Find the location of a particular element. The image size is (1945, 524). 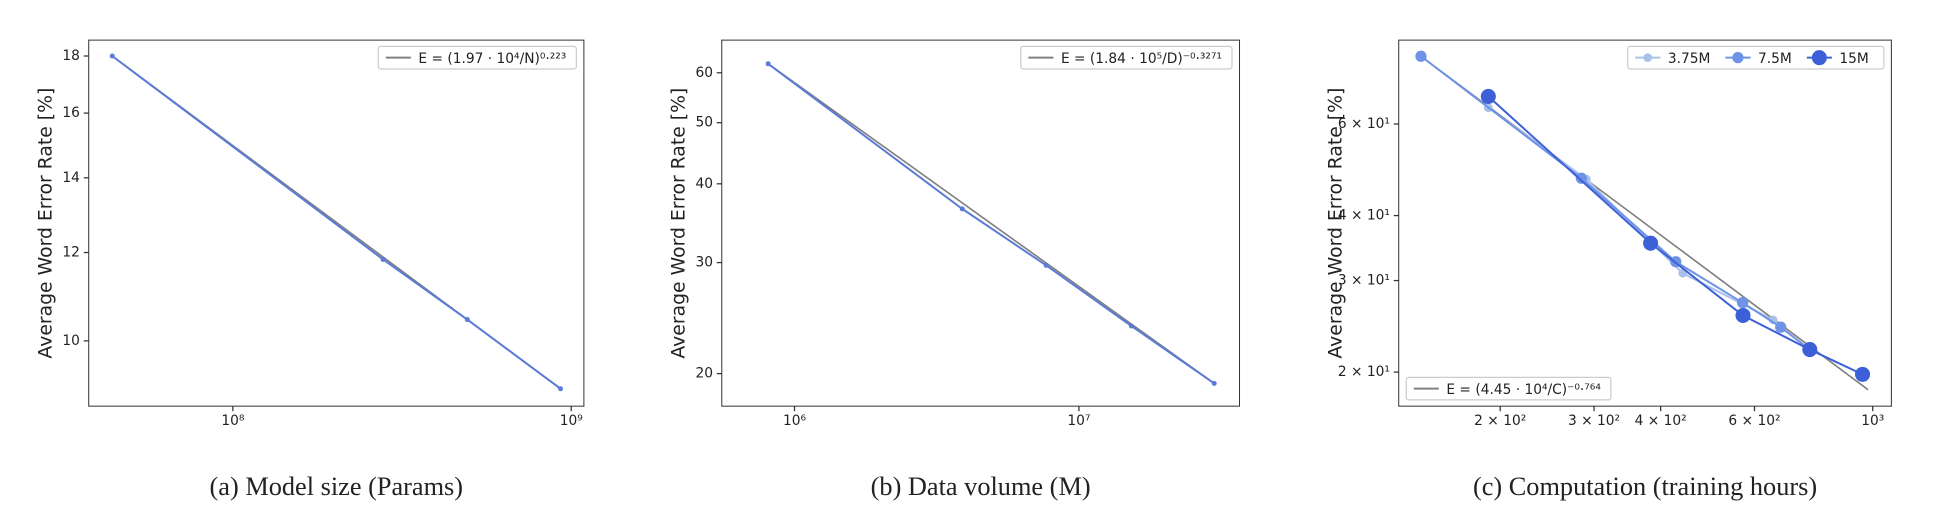

legend-label: 15M is located at coordinates (1853, 59).